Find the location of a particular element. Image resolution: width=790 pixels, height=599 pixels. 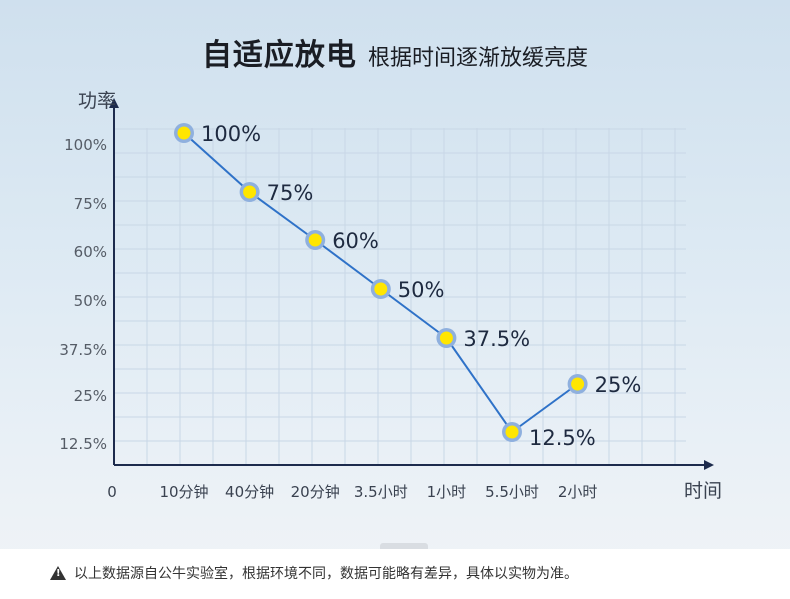

footer-bar: 以上数据源自公牛实验室，根据环境不同，数据可能略有差异，具体以实物为准。 is located at coordinates (395, 571).